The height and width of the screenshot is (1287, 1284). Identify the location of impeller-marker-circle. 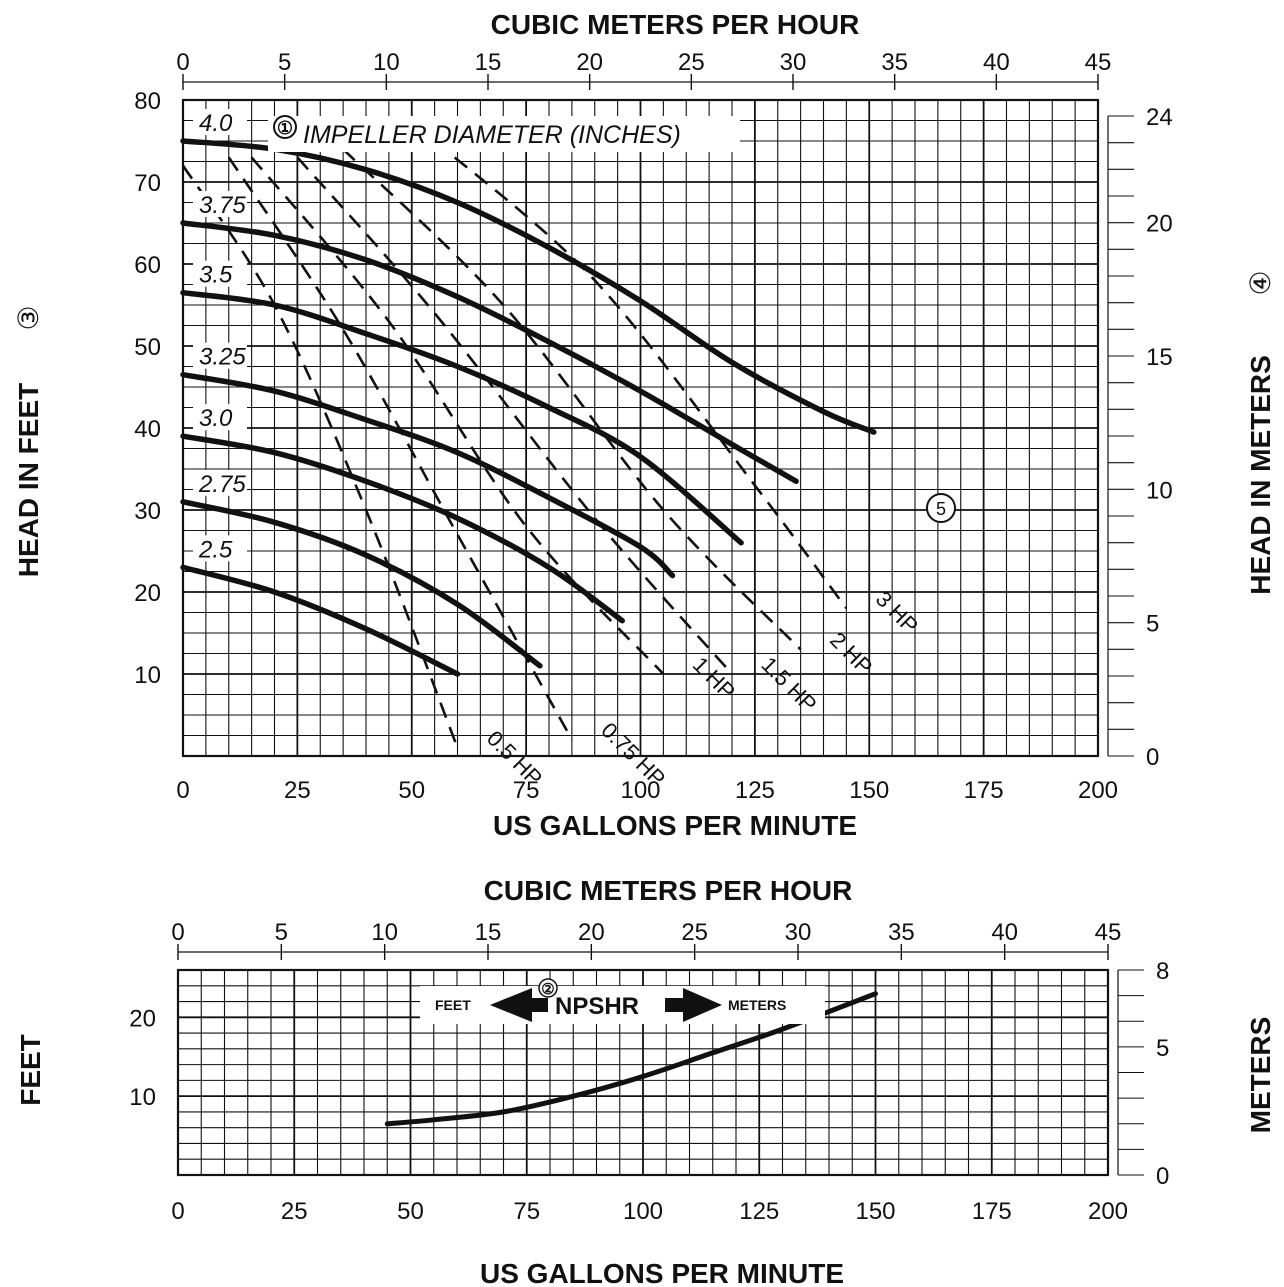
(285, 127).